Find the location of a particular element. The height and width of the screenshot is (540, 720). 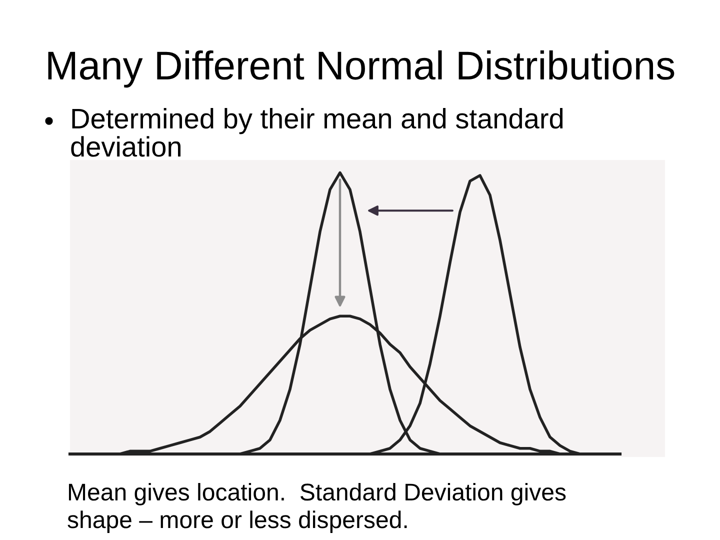

chart-title: Many Different Normal Distributions is located at coordinates (361, 69).